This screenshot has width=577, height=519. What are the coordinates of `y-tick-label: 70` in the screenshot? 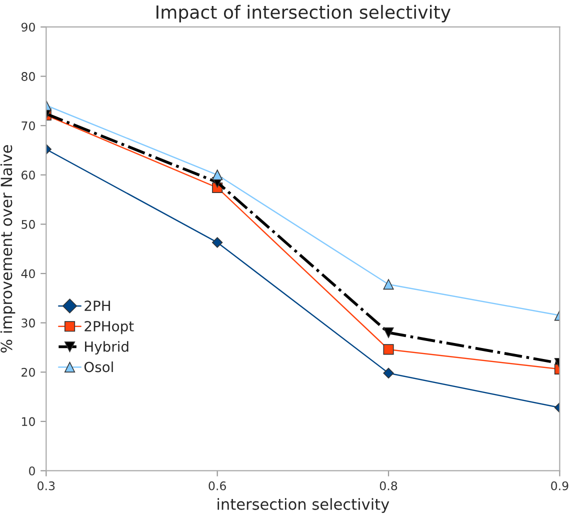 It's located at (28, 125).